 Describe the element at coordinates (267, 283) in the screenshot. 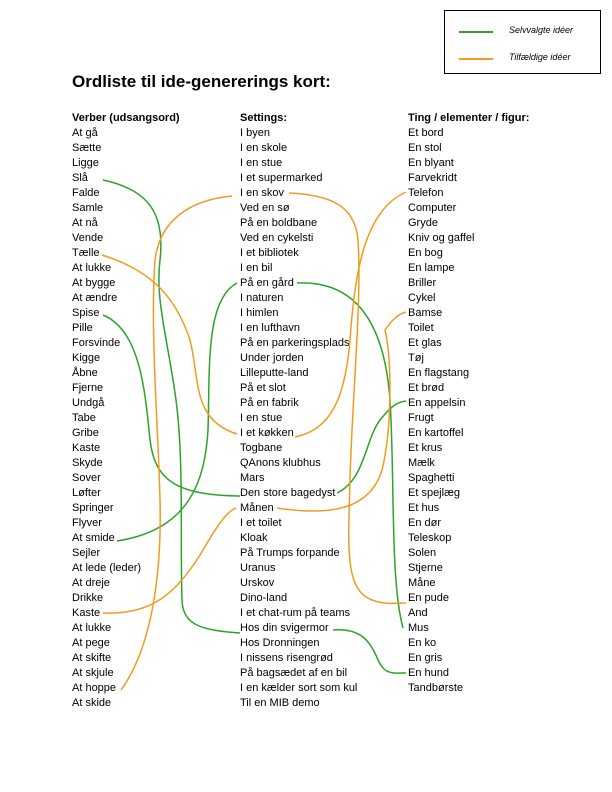

I see `setting-item: På en gård` at that location.